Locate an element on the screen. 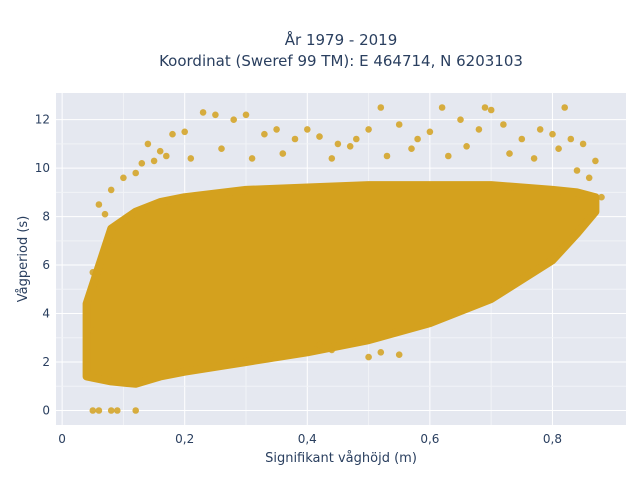  x-tick-label: 0,8 is located at coordinates (552, 439).